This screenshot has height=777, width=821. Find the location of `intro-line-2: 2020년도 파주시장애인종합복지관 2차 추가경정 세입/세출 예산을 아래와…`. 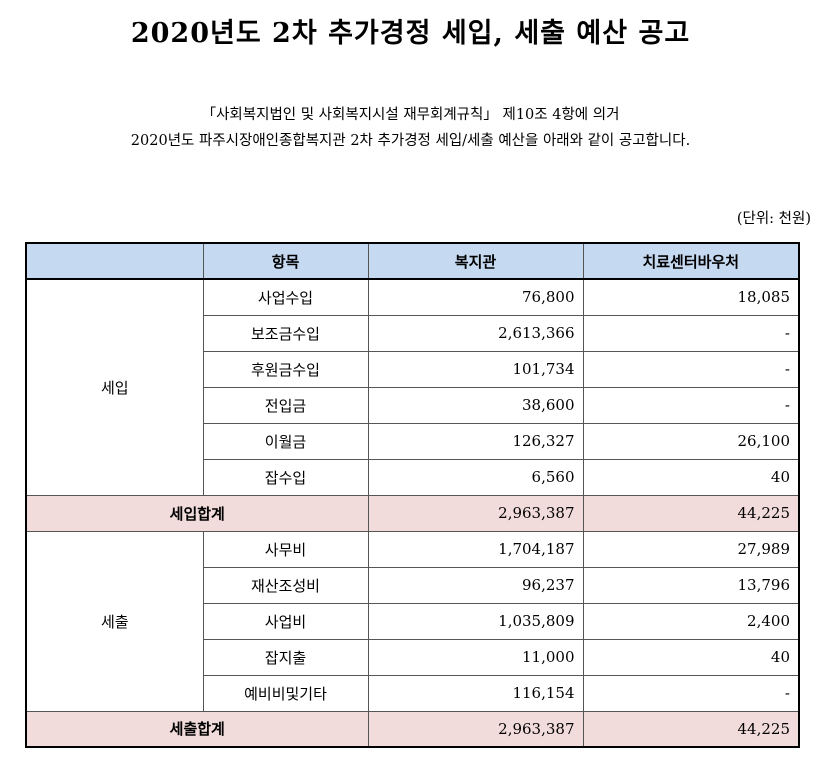

intro-line-2: 2020년도 파주시장애인종합복지관 2차 추가경정 세입/세출 예산을 아래와… is located at coordinates (410, 141).